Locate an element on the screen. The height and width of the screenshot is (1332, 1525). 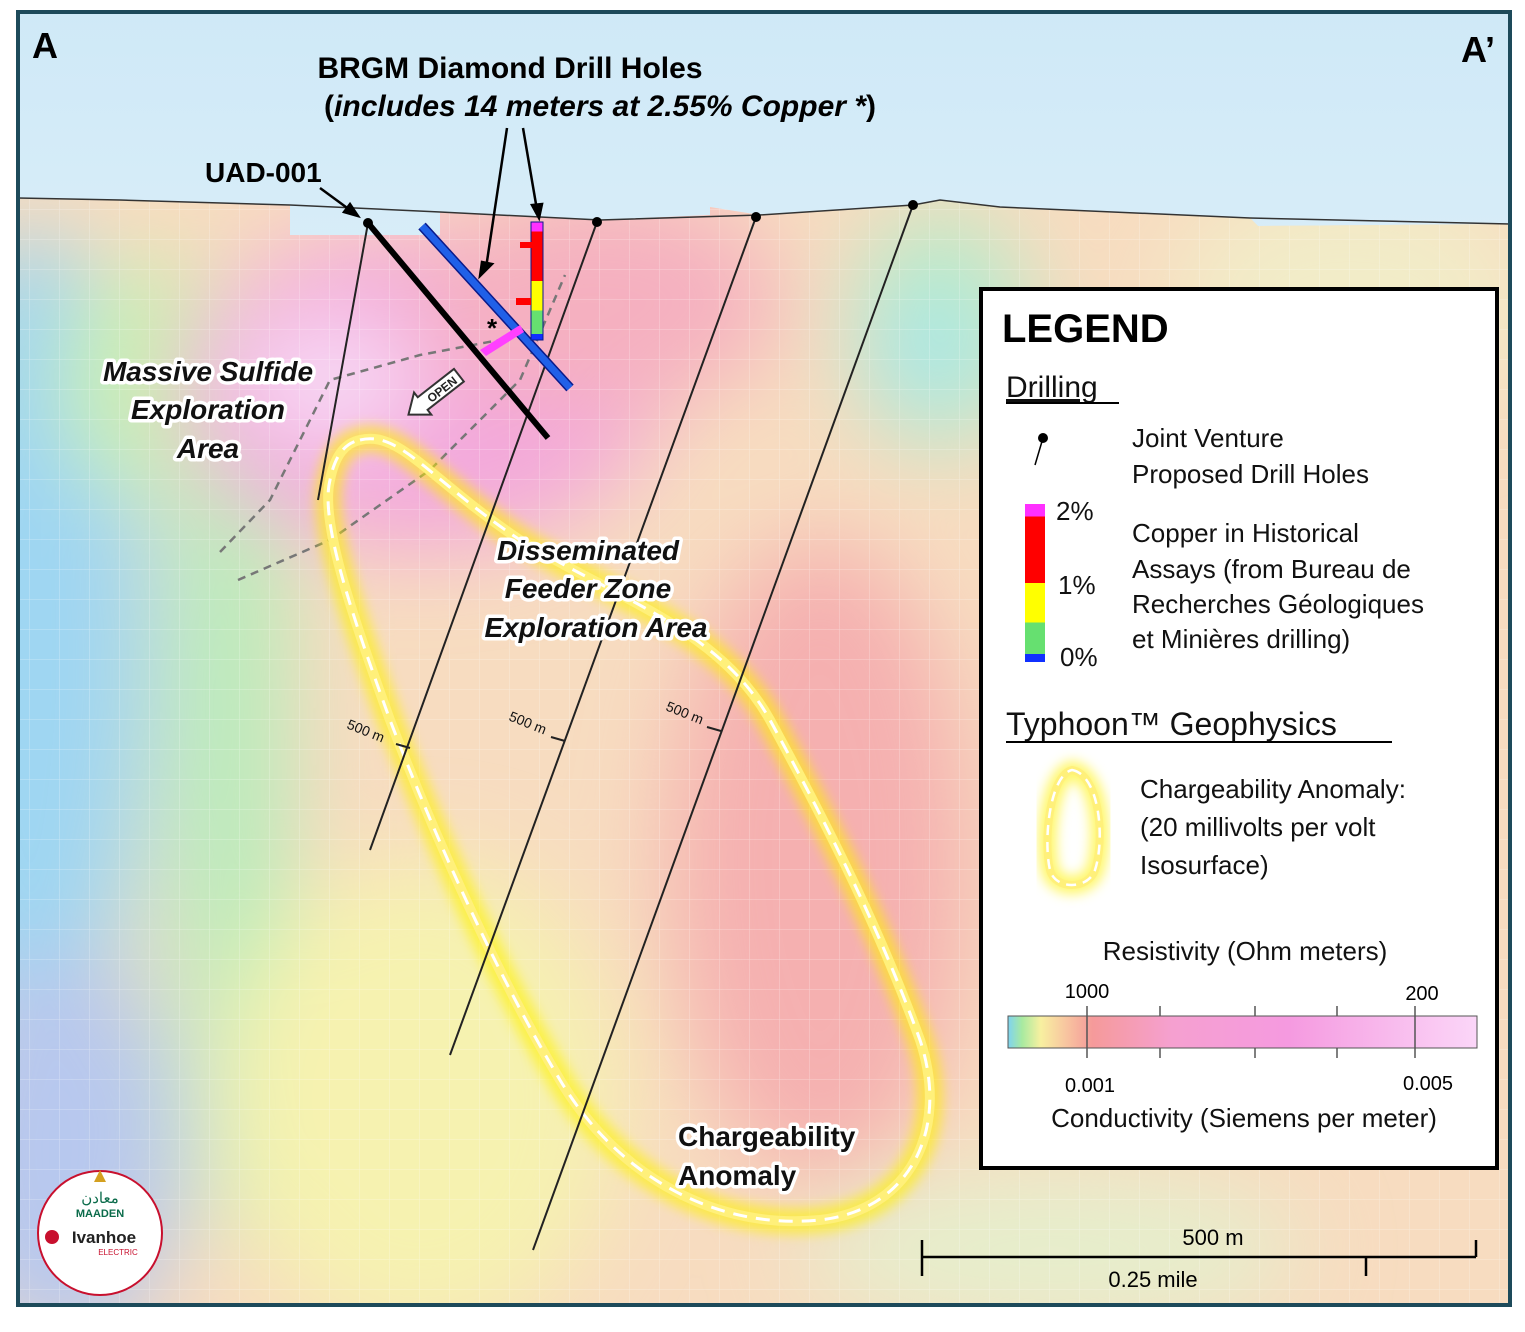
scale-bar is located at coordinates (1199, 1258).